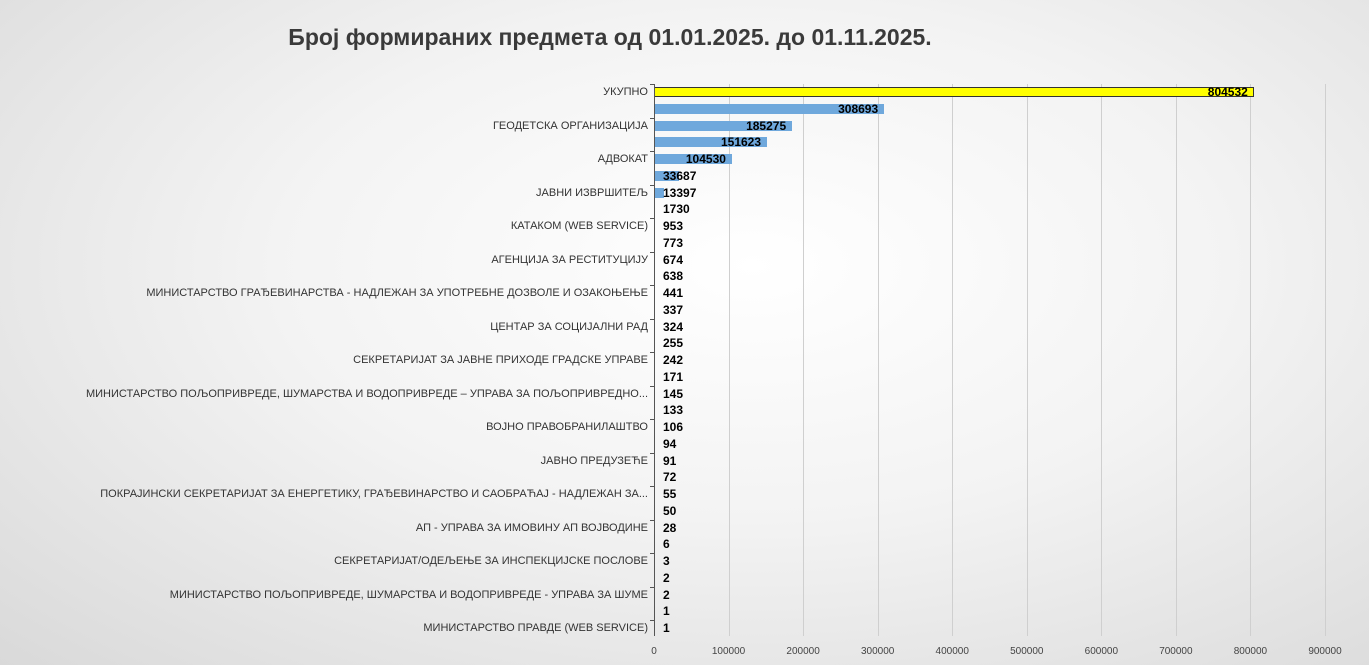 This screenshot has height=665, width=1369. I want to click on category-label: ЦЕНТАР ЗА СОЦИЈАЛНИ РАД, so click(569, 326).